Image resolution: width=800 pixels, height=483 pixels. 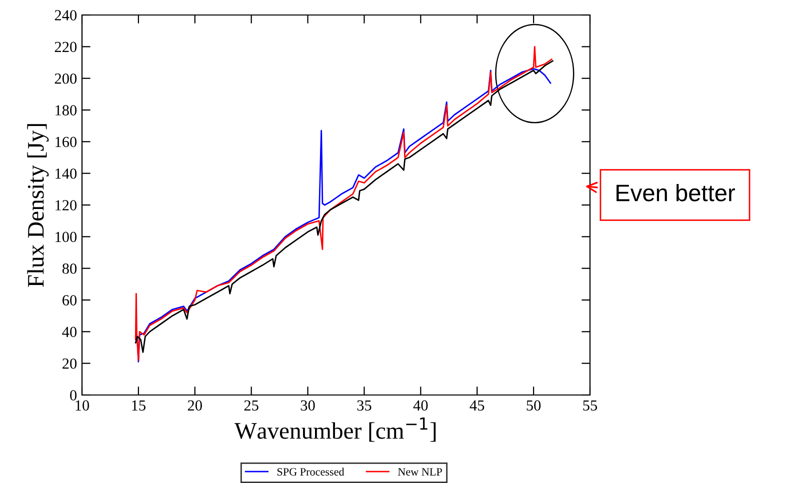 I want to click on x-axis-title: Wavenumber [cm$^{−1}$], so click(x=335, y=430).